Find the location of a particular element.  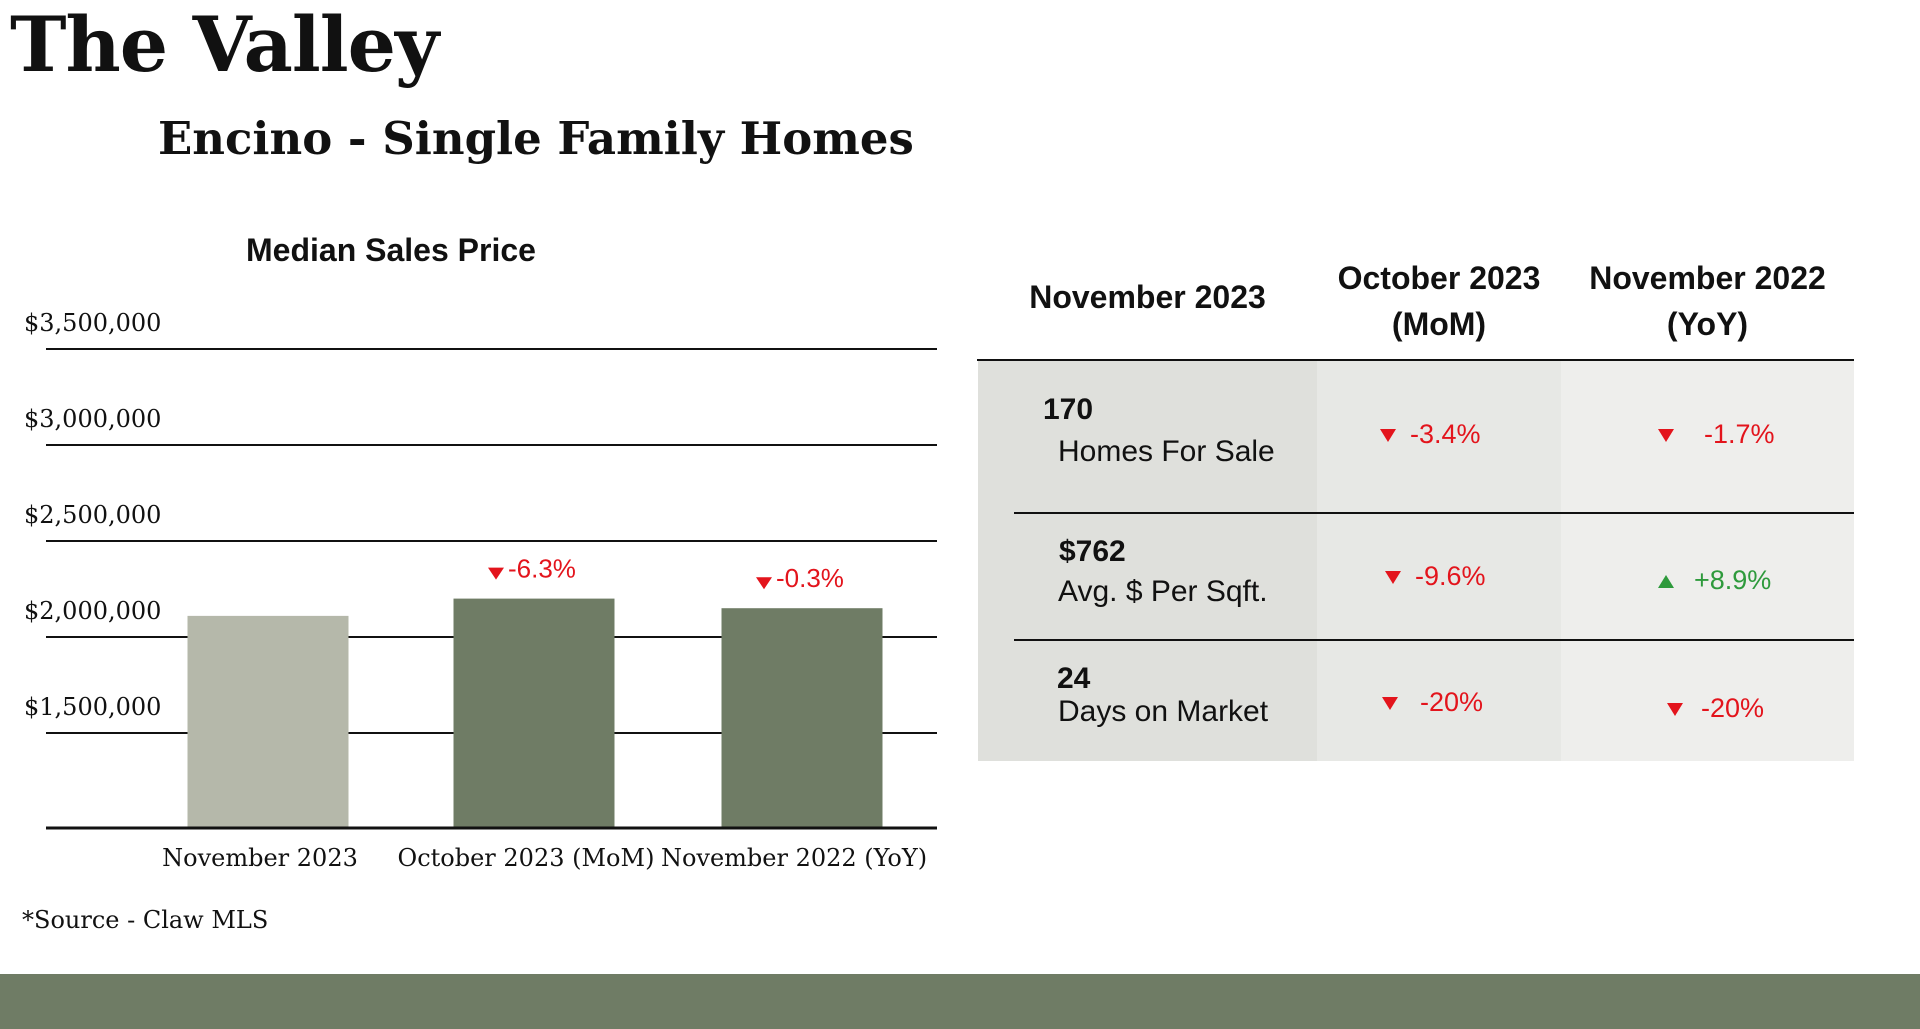

price-per-sqft-value: $762 is located at coordinates (1092, 551).